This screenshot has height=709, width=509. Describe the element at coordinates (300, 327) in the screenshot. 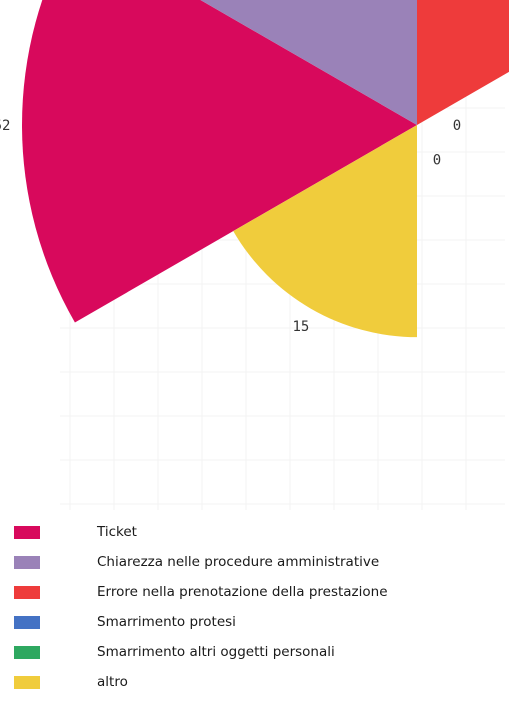

I see `data-label-altro: 15` at that location.